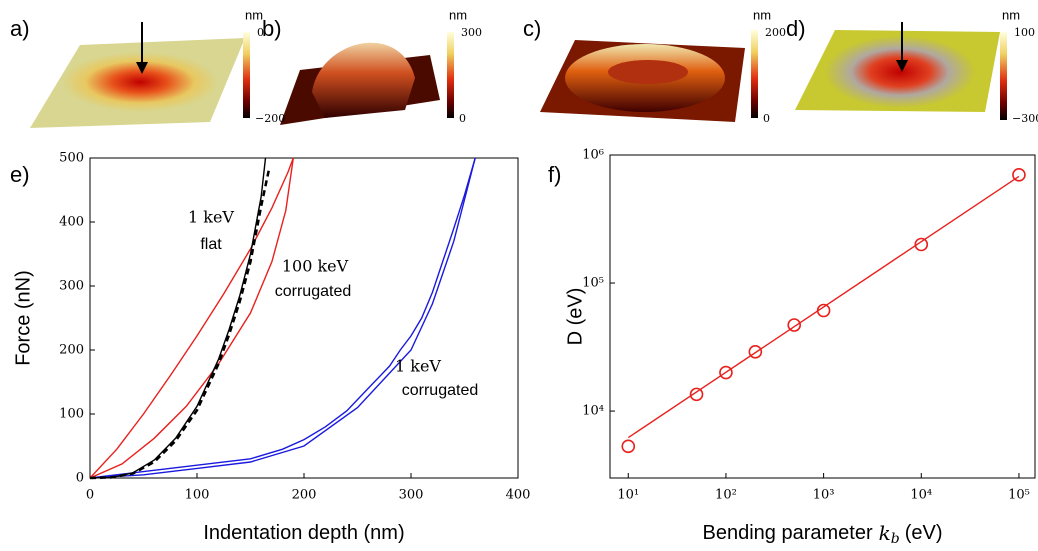  Describe the element at coordinates (71, 222) in the screenshot. I see `y-tick-label: 400` at that location.